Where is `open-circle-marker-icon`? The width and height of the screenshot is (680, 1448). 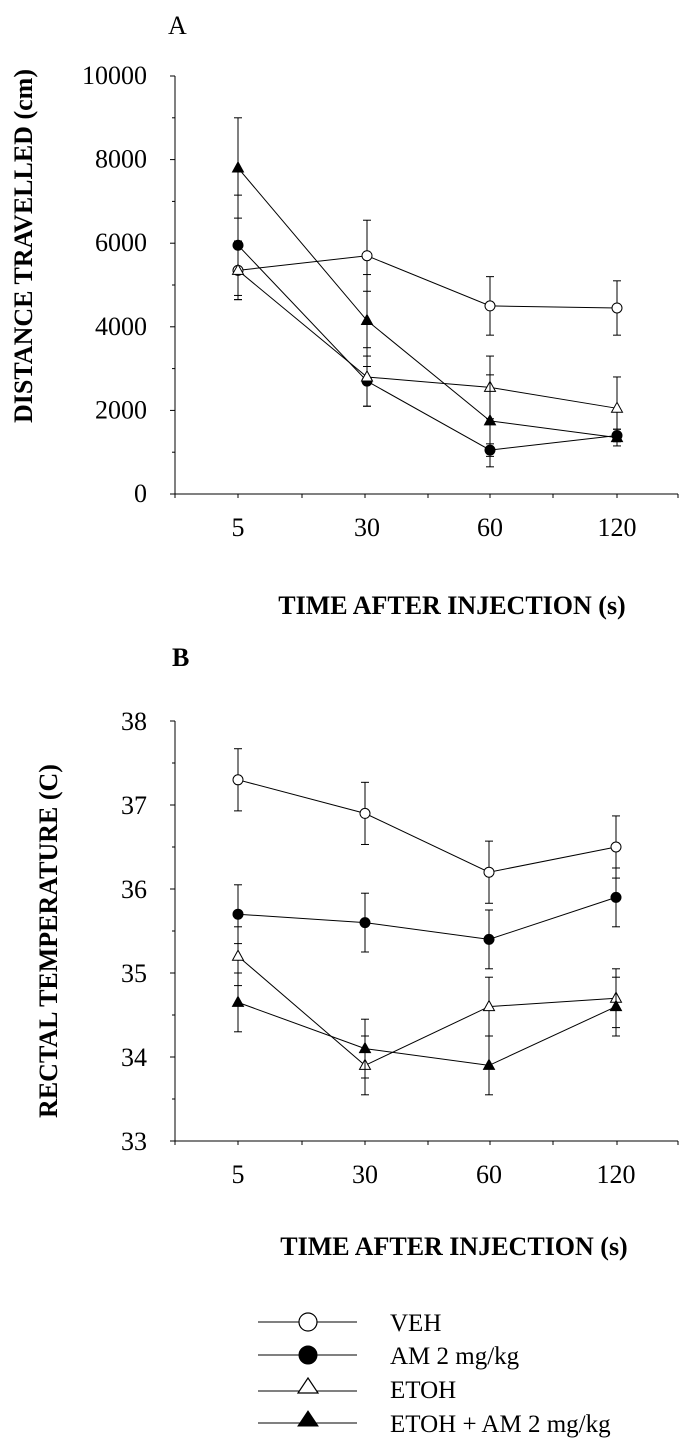 open-circle-marker-icon is located at coordinates (308, 1322).